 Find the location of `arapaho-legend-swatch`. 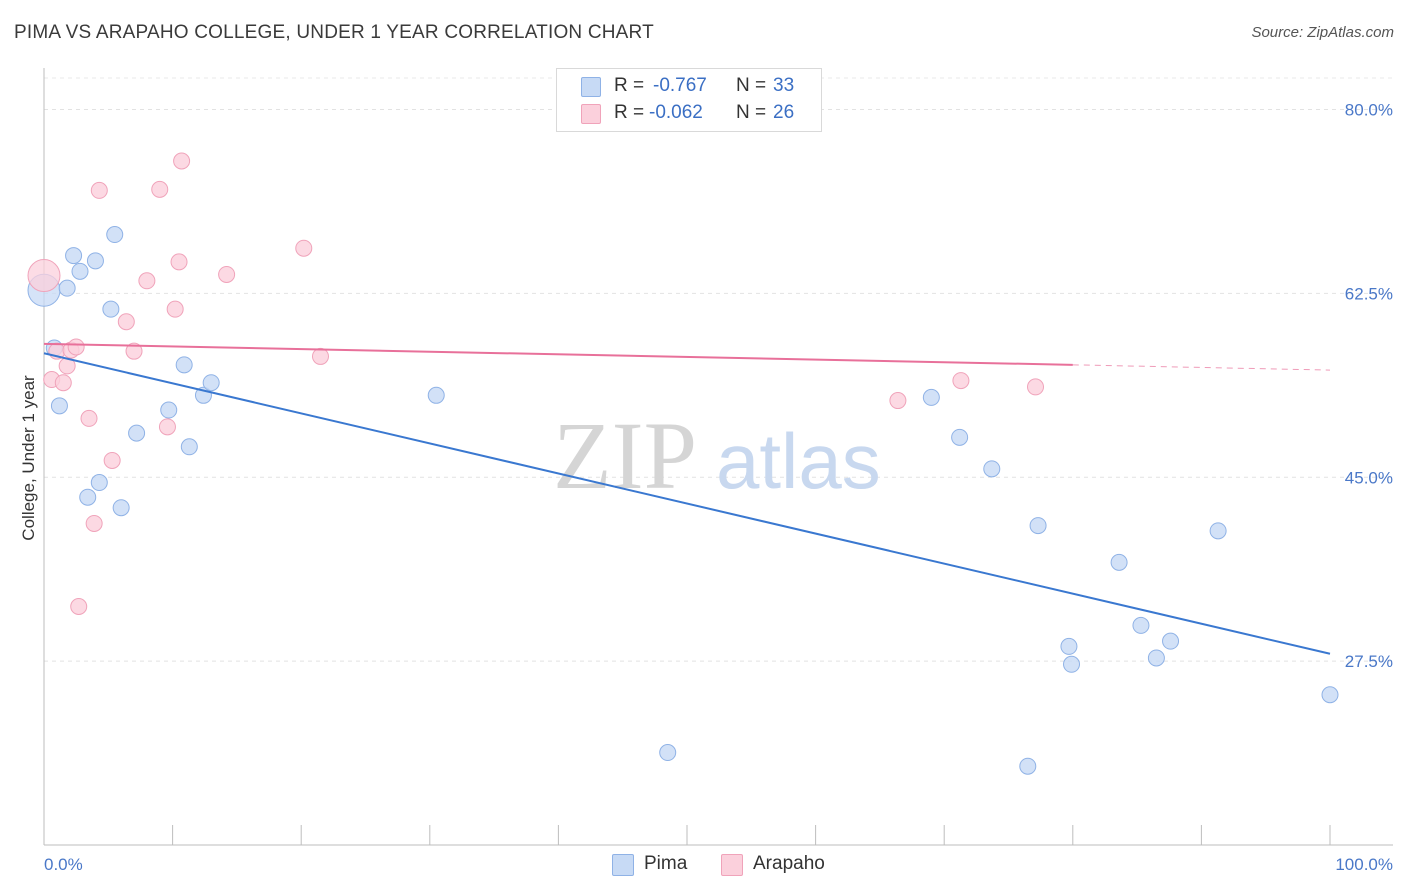

arapaho-legend-swatch is located at coordinates (732, 865).